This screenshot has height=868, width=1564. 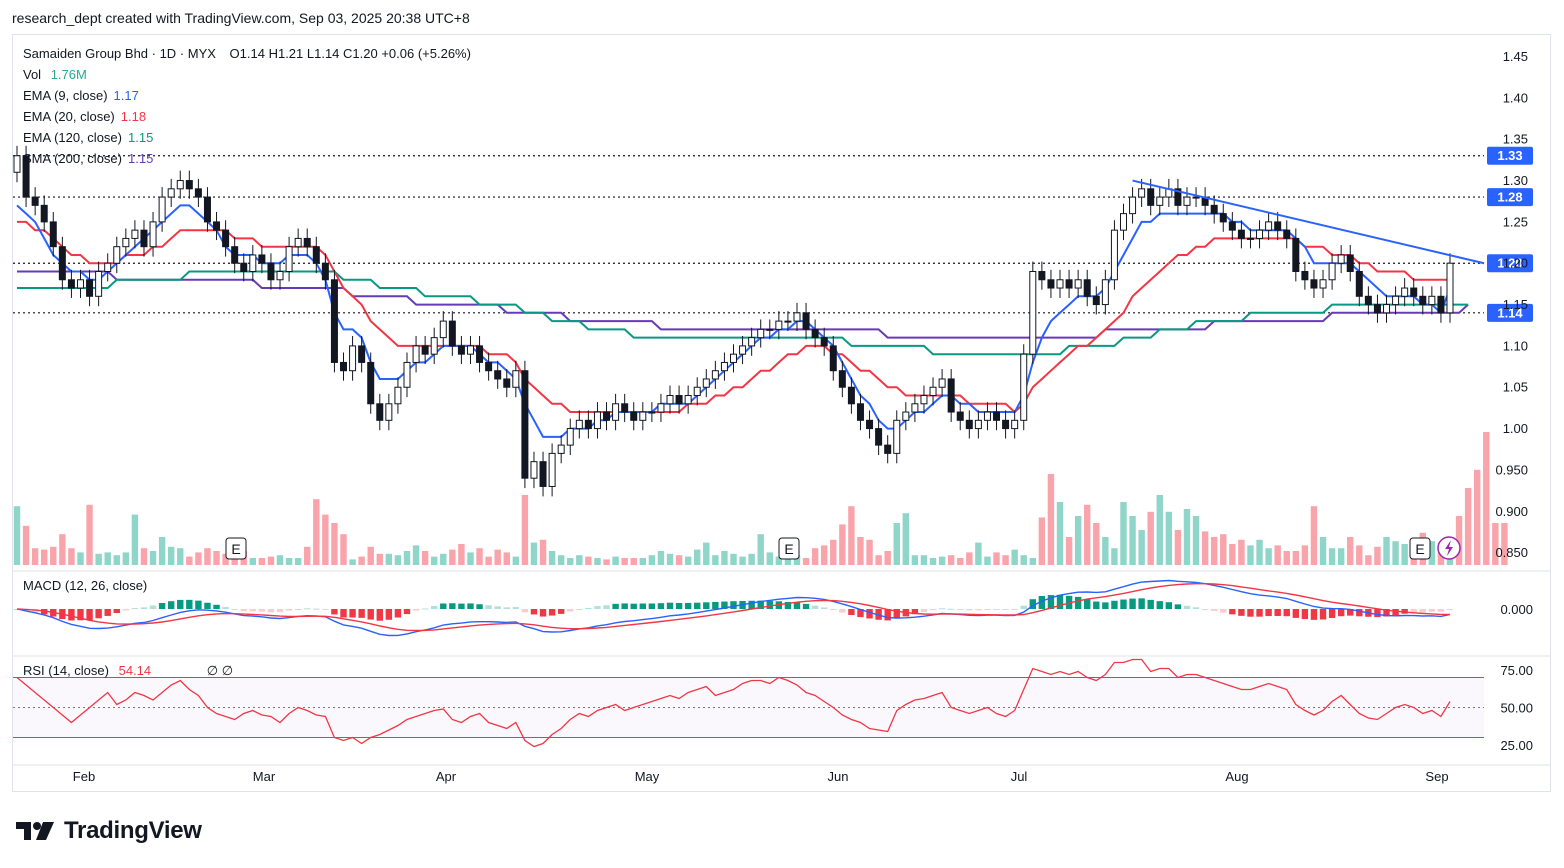 I want to click on macd-pane: 0.000, so click(x=773, y=608).